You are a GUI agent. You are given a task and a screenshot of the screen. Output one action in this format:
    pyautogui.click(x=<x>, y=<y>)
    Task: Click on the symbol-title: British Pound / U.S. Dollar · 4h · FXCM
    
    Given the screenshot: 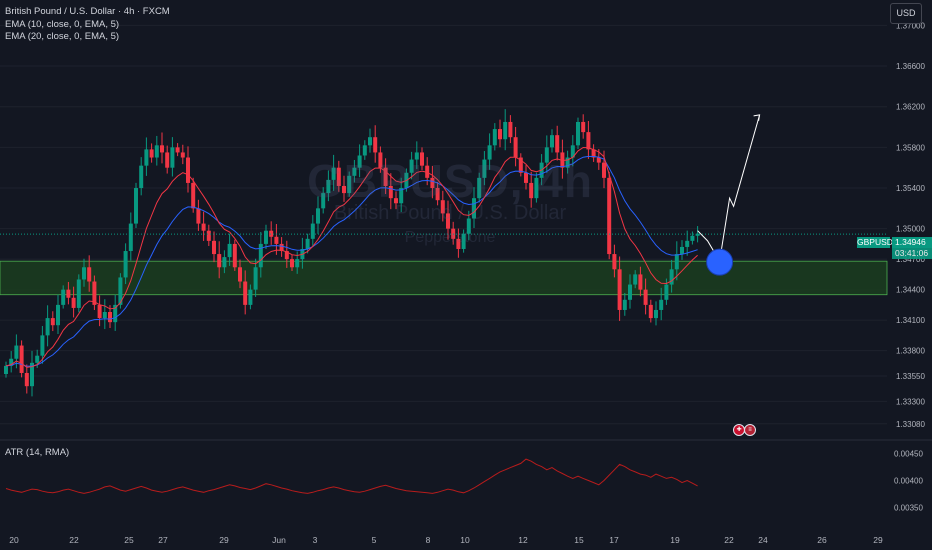 What is the action you would take?
    pyautogui.click(x=87, y=11)
    